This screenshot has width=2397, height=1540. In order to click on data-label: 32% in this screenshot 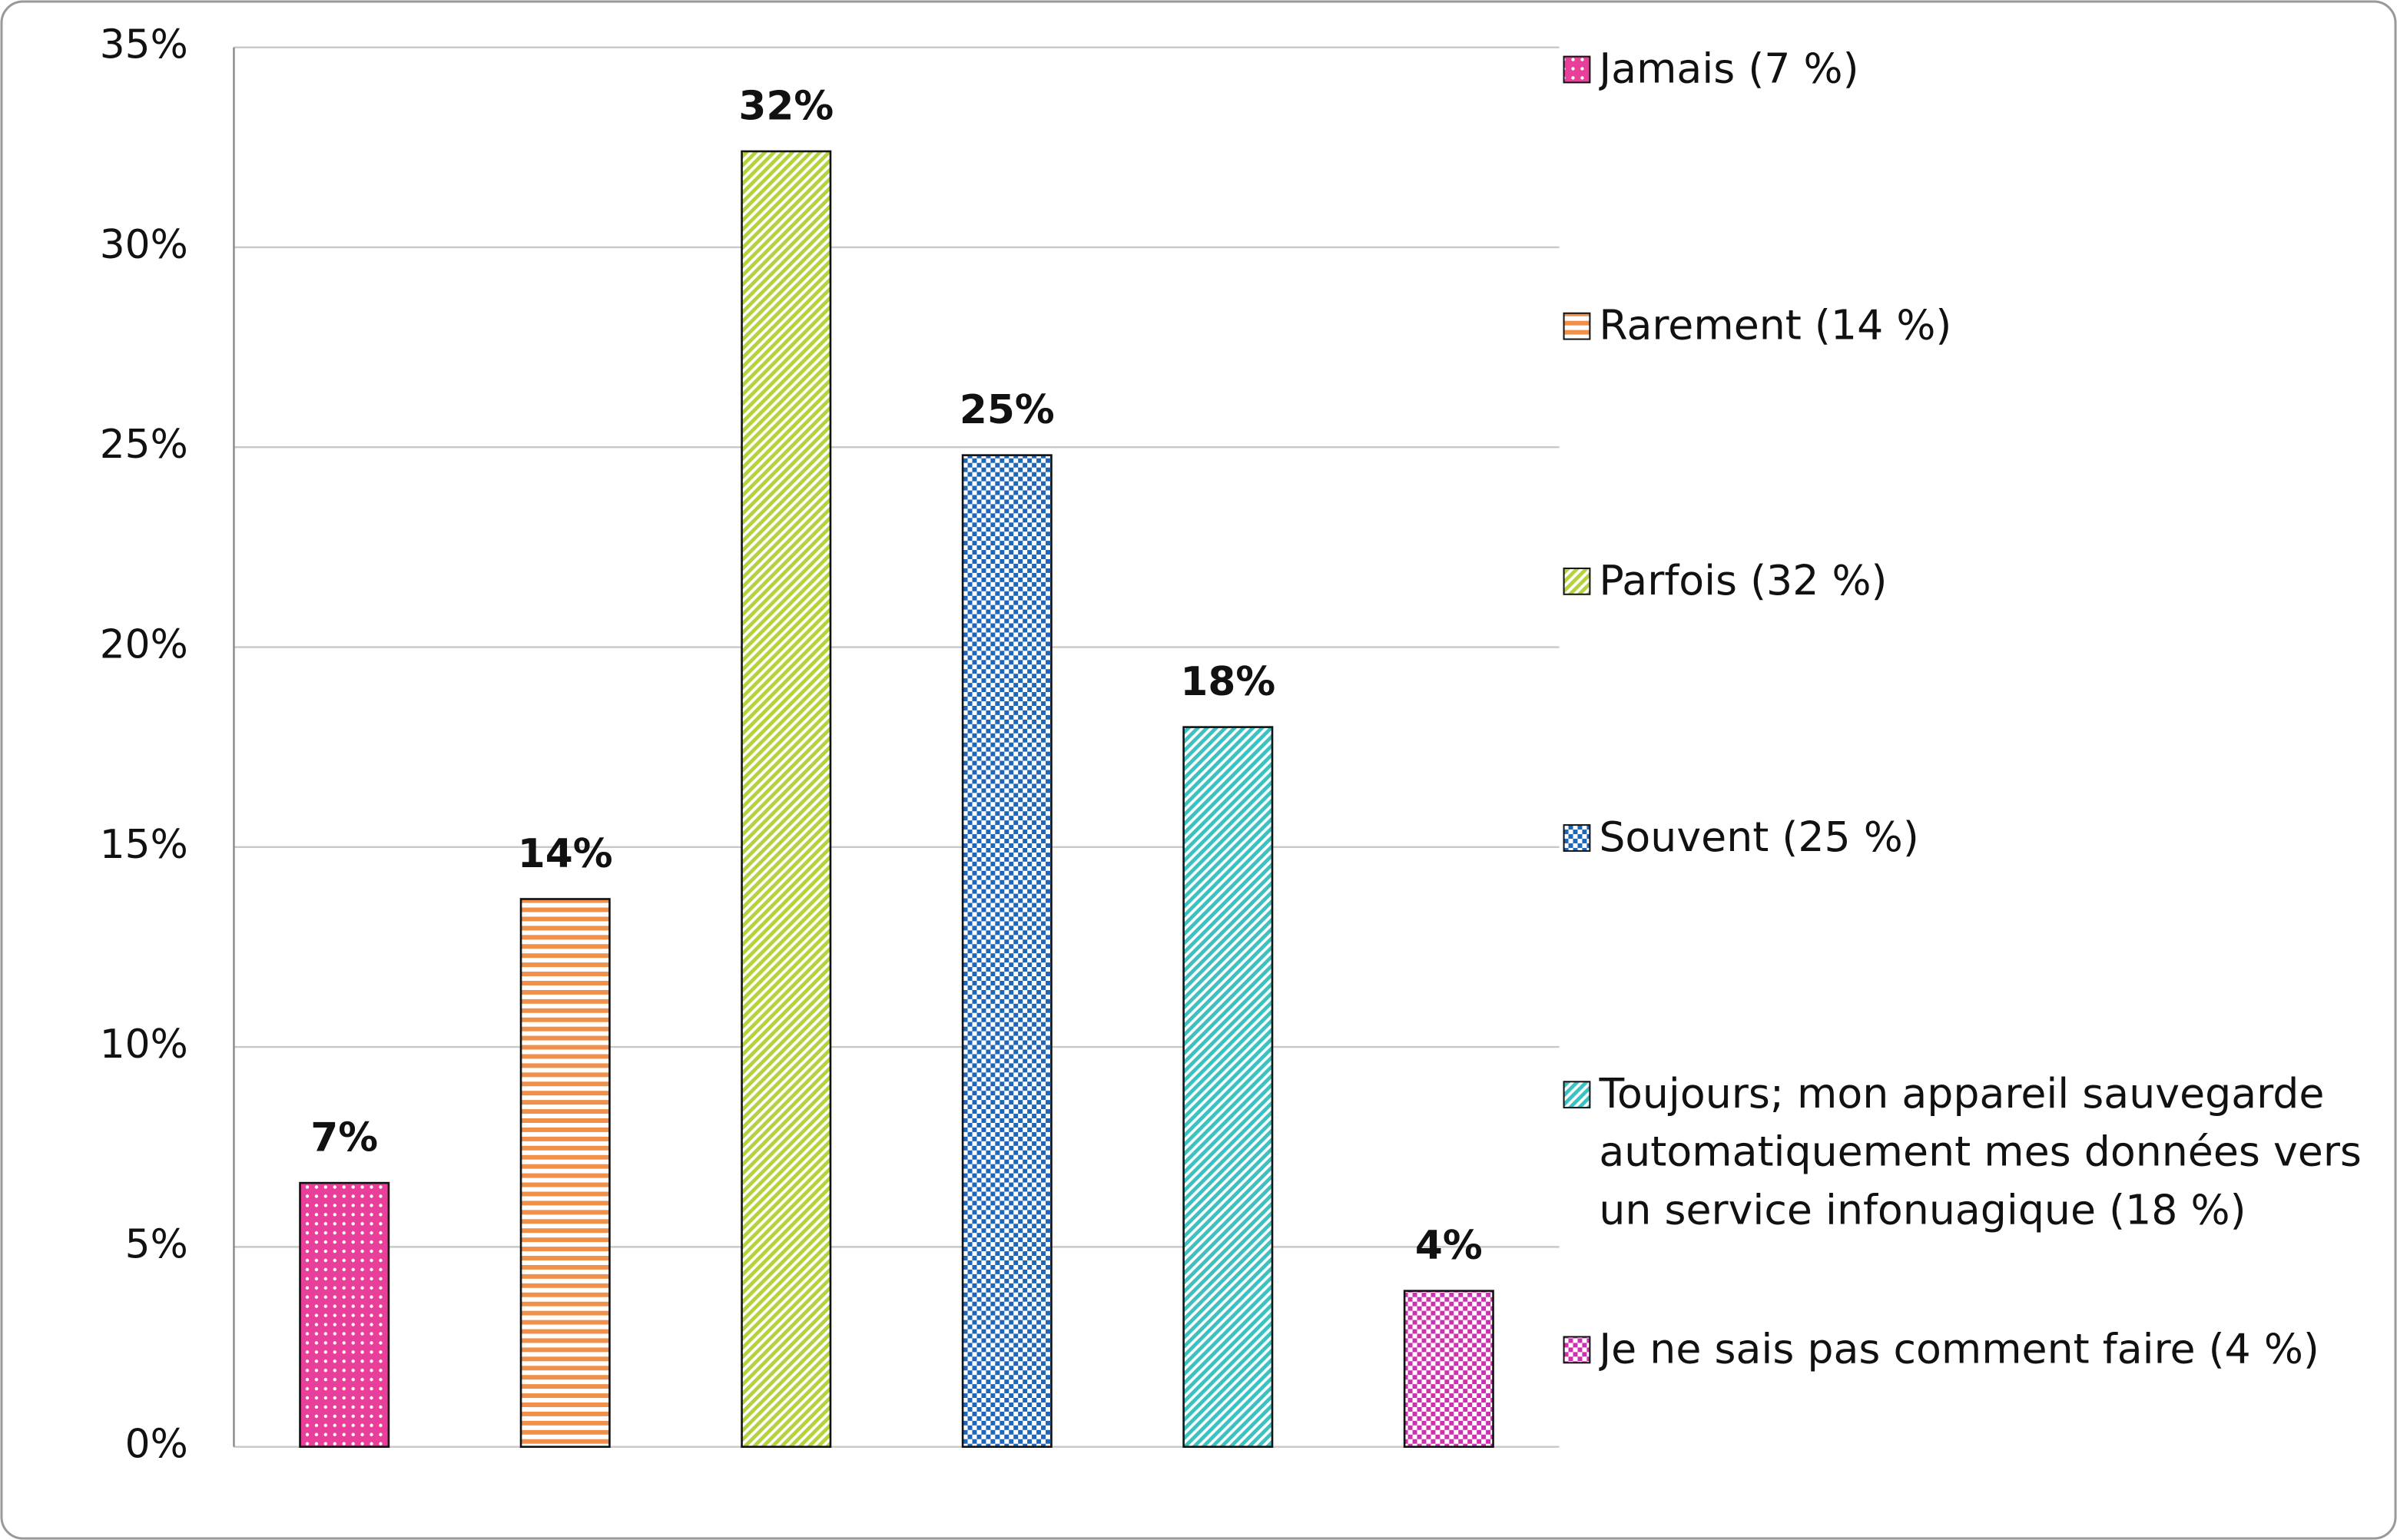, I will do `click(786, 106)`.